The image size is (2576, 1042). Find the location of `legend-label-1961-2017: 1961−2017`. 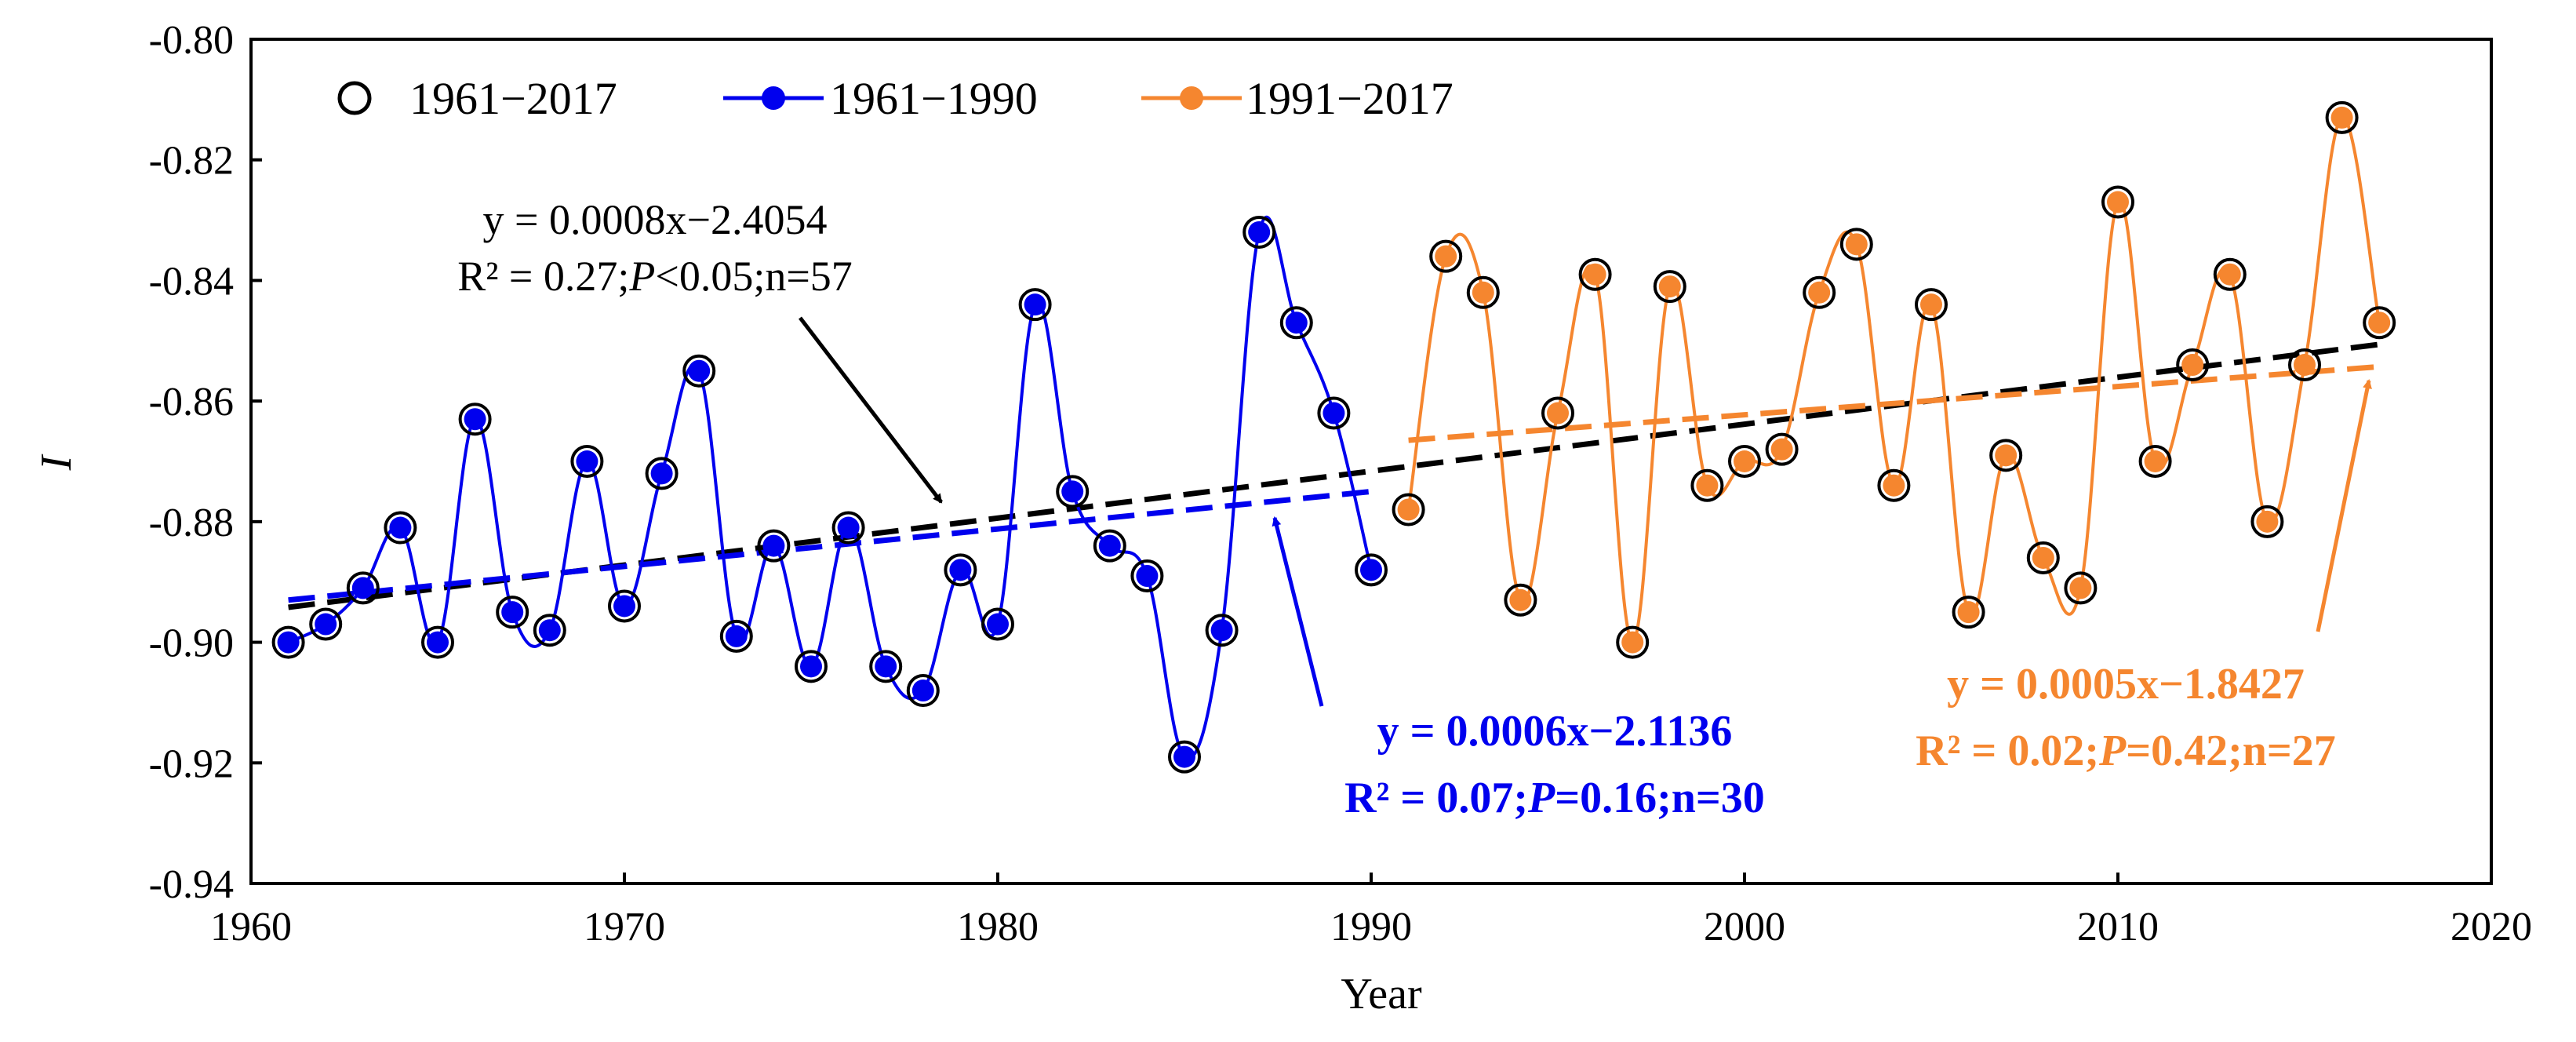

legend-label-1961-2017: 1961−2017 is located at coordinates (513, 98).